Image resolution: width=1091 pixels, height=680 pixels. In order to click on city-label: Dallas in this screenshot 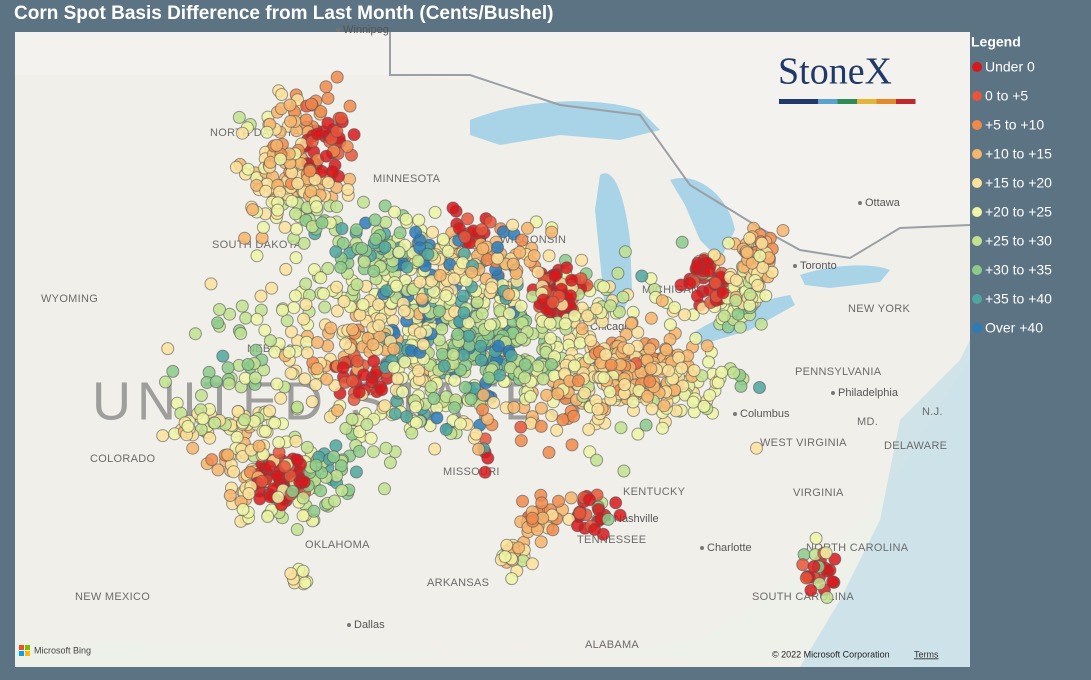, I will do `click(369, 625)`.